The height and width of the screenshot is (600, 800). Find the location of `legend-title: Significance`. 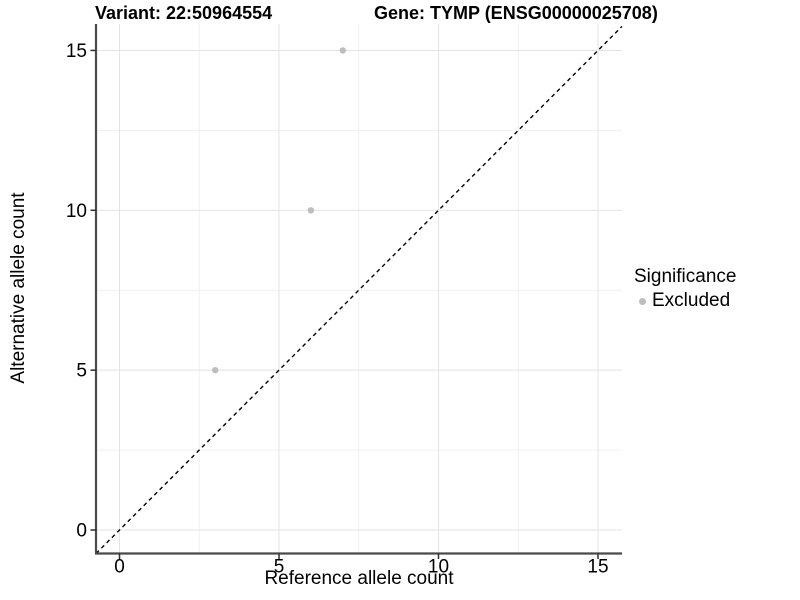

legend-title: Significance is located at coordinates (685, 276).